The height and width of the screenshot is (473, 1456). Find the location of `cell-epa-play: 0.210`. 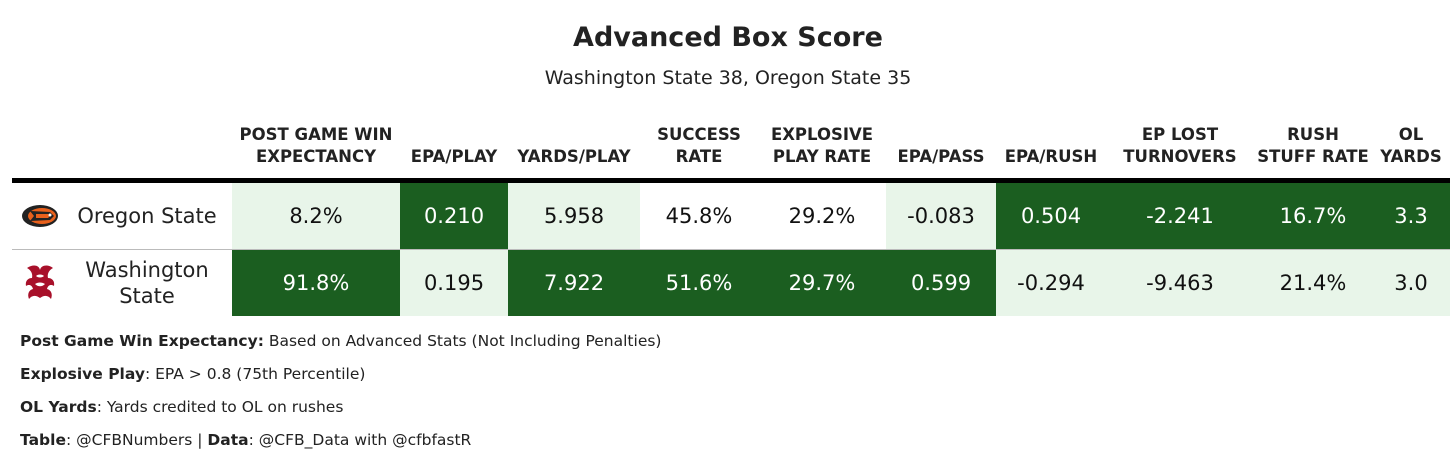

cell-epa-play: 0.210 is located at coordinates (454, 215).